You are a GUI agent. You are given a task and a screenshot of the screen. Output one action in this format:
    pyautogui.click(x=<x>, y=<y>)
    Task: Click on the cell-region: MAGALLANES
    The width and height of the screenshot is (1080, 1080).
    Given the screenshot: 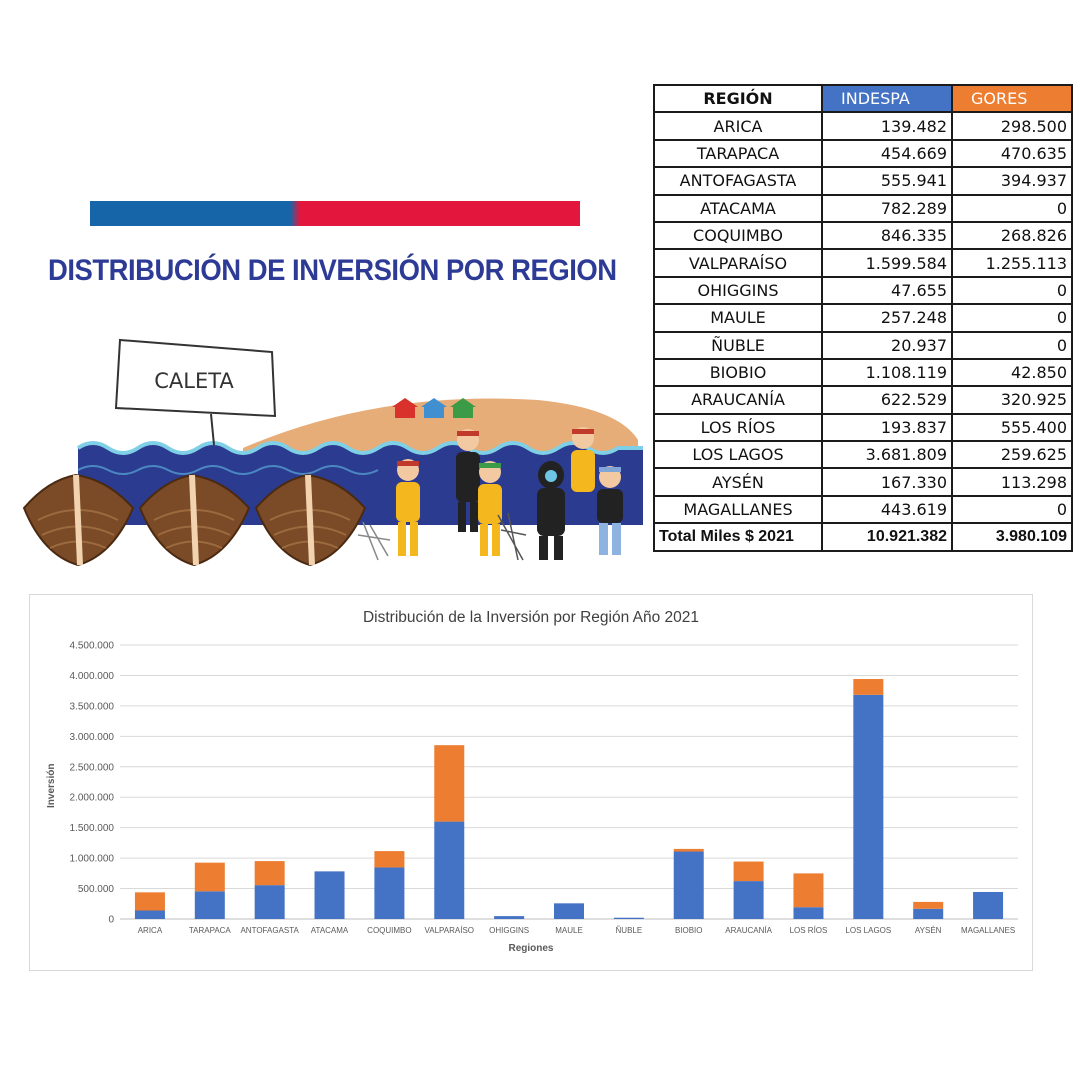 What is the action you would take?
    pyautogui.click(x=738, y=509)
    